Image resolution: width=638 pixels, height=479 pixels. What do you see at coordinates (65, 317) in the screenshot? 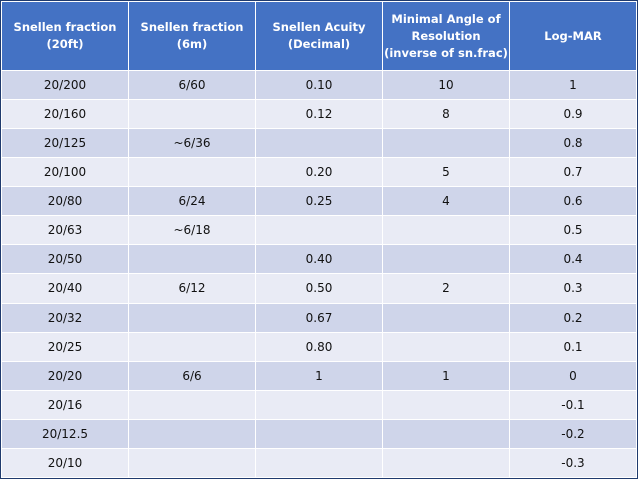
I see `table-cell: 20/32` at bounding box center [65, 317].